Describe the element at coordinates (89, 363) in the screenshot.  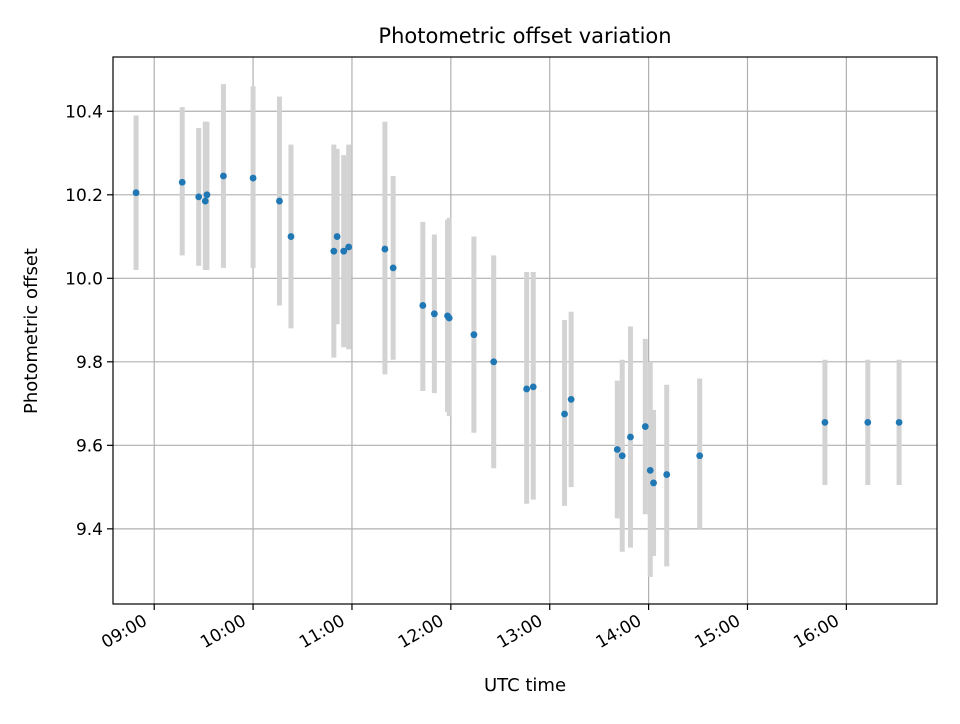
I see `y-tick-label: 9.8` at that location.